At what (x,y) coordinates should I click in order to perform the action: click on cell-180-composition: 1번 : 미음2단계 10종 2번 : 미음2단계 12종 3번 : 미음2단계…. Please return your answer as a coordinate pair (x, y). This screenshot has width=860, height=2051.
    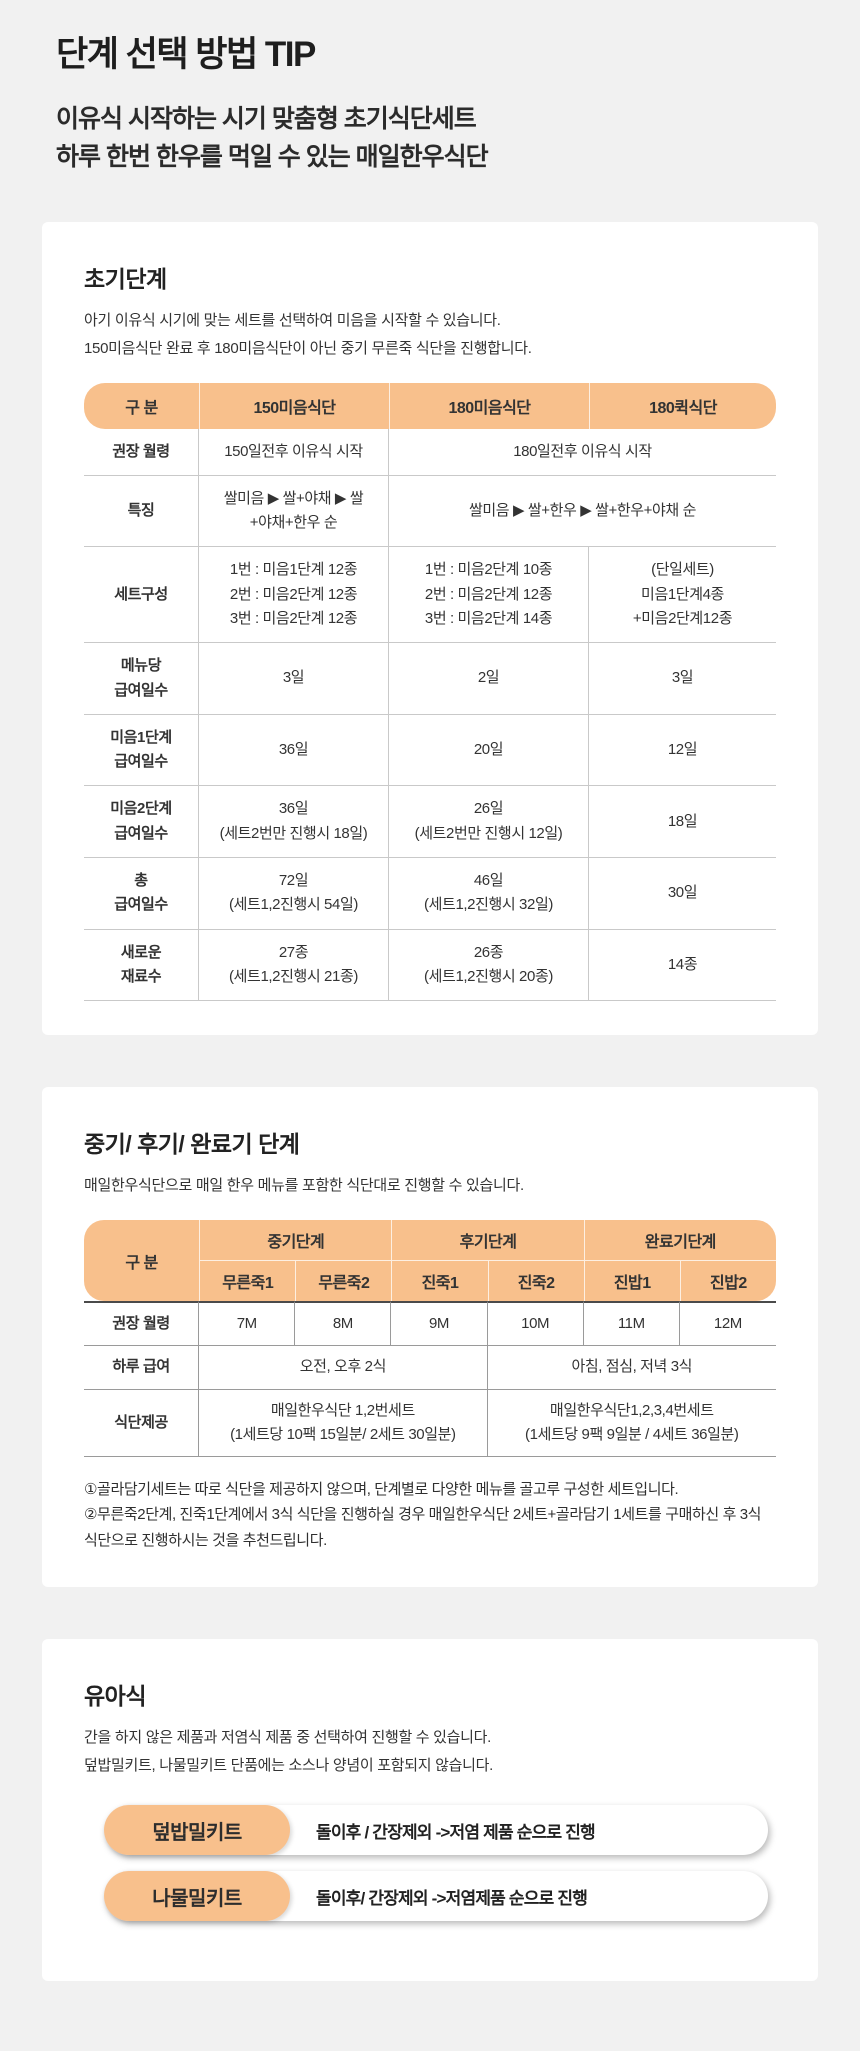
    Looking at the image, I should click on (489, 595).